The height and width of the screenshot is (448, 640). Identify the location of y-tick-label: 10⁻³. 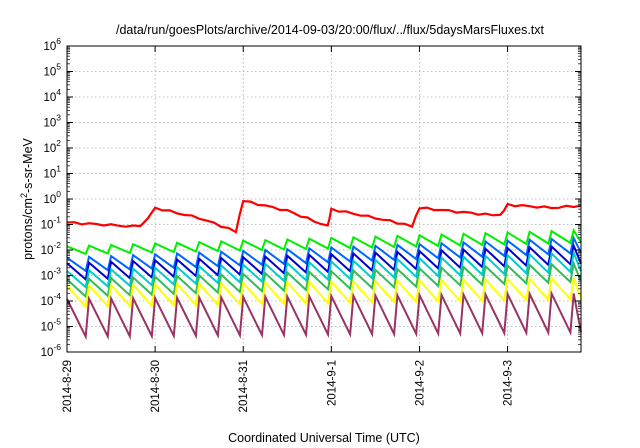
(51, 274).